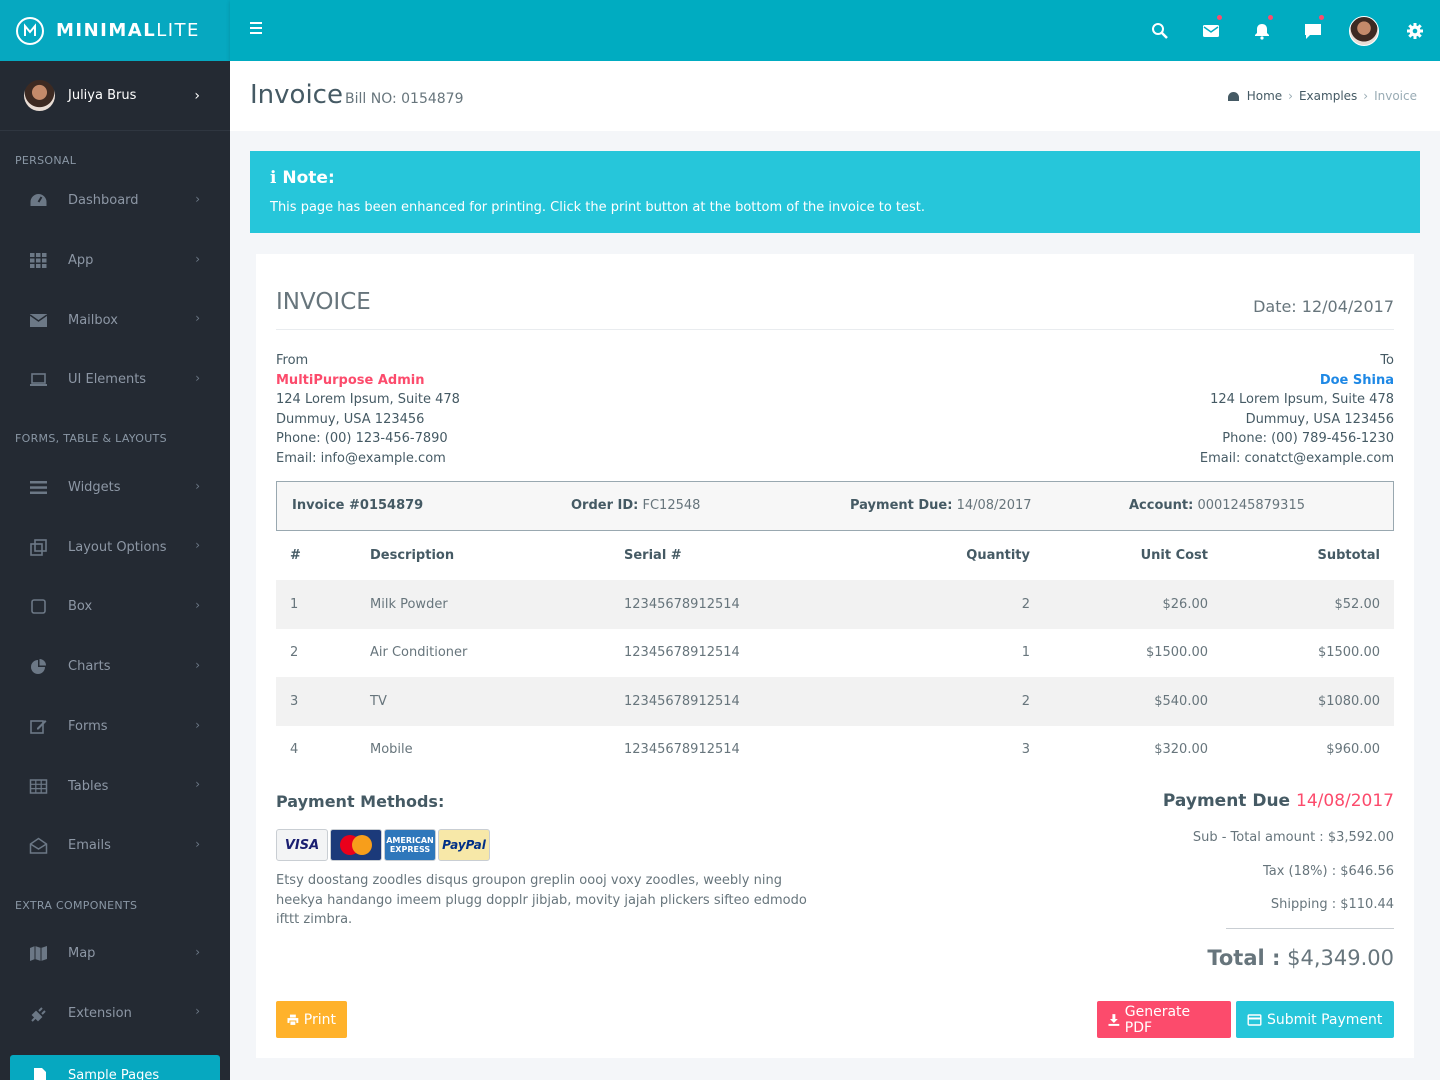 This screenshot has width=1440, height=1080. I want to click on table-cell: Milk Powder, so click(483, 604).